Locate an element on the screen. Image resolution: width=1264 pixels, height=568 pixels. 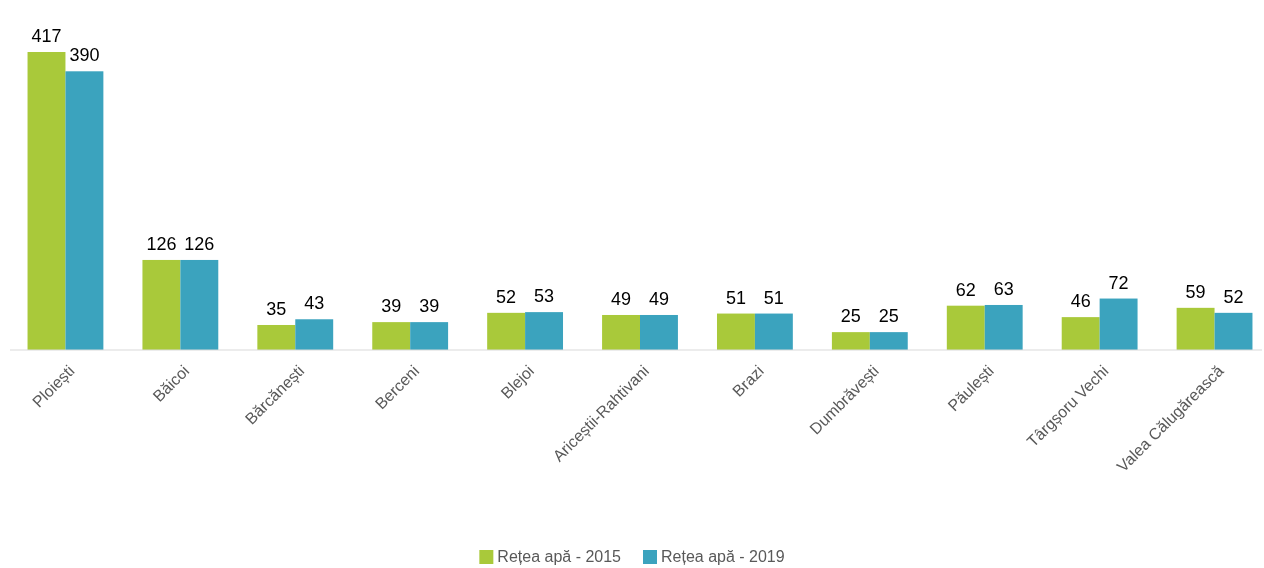
data-label: 63 is located at coordinates (1003, 288).